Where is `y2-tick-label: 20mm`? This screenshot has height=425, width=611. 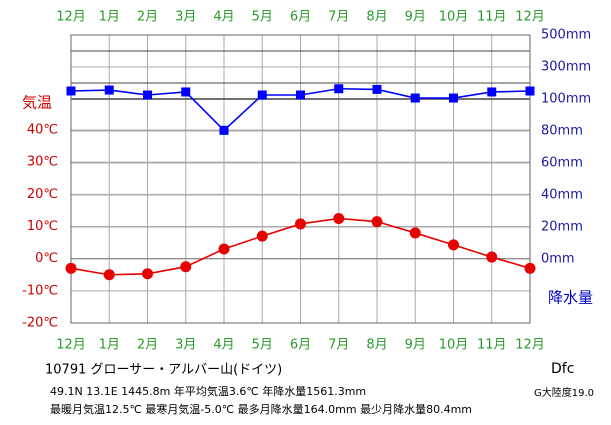 y2-tick-label: 20mm is located at coordinates (562, 227).